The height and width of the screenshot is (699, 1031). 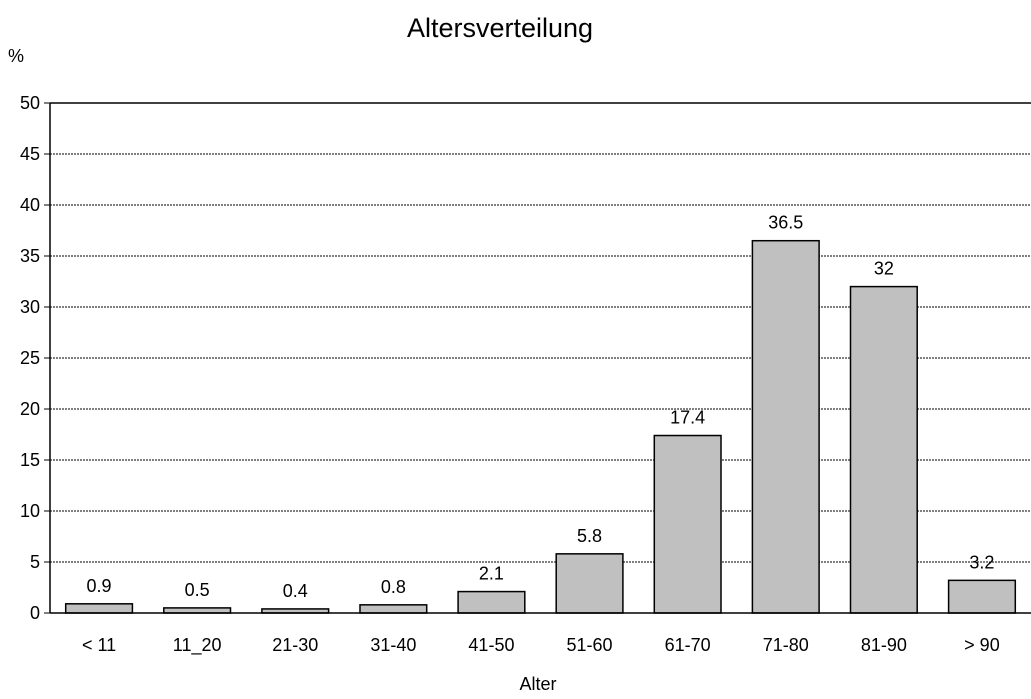 What do you see at coordinates (99, 645) in the screenshot?
I see `x-tick-label: < 11` at bounding box center [99, 645].